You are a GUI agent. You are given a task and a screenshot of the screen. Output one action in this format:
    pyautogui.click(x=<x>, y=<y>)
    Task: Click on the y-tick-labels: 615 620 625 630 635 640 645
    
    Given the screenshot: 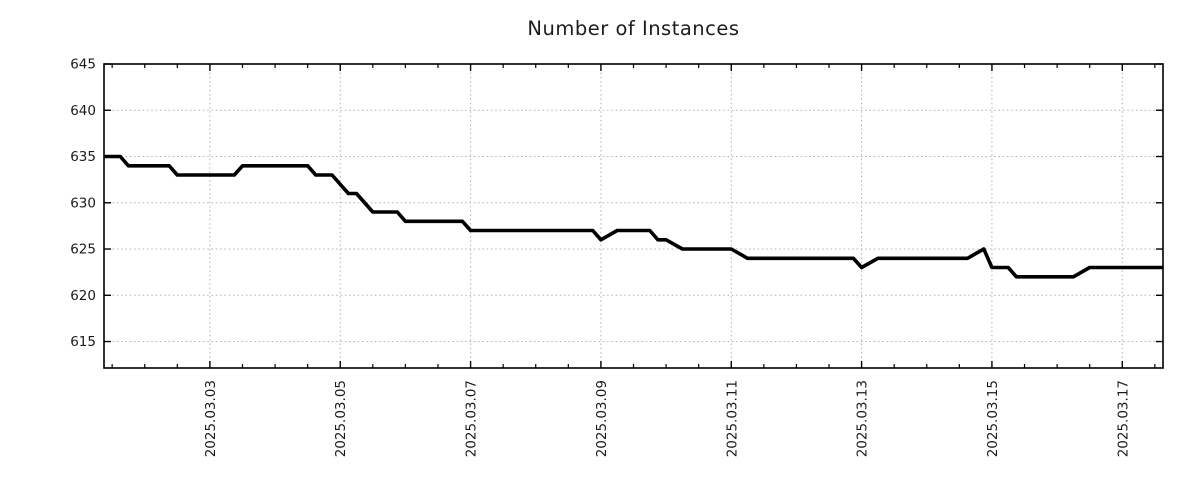 What is the action you would take?
    pyautogui.click(x=83, y=204)
    